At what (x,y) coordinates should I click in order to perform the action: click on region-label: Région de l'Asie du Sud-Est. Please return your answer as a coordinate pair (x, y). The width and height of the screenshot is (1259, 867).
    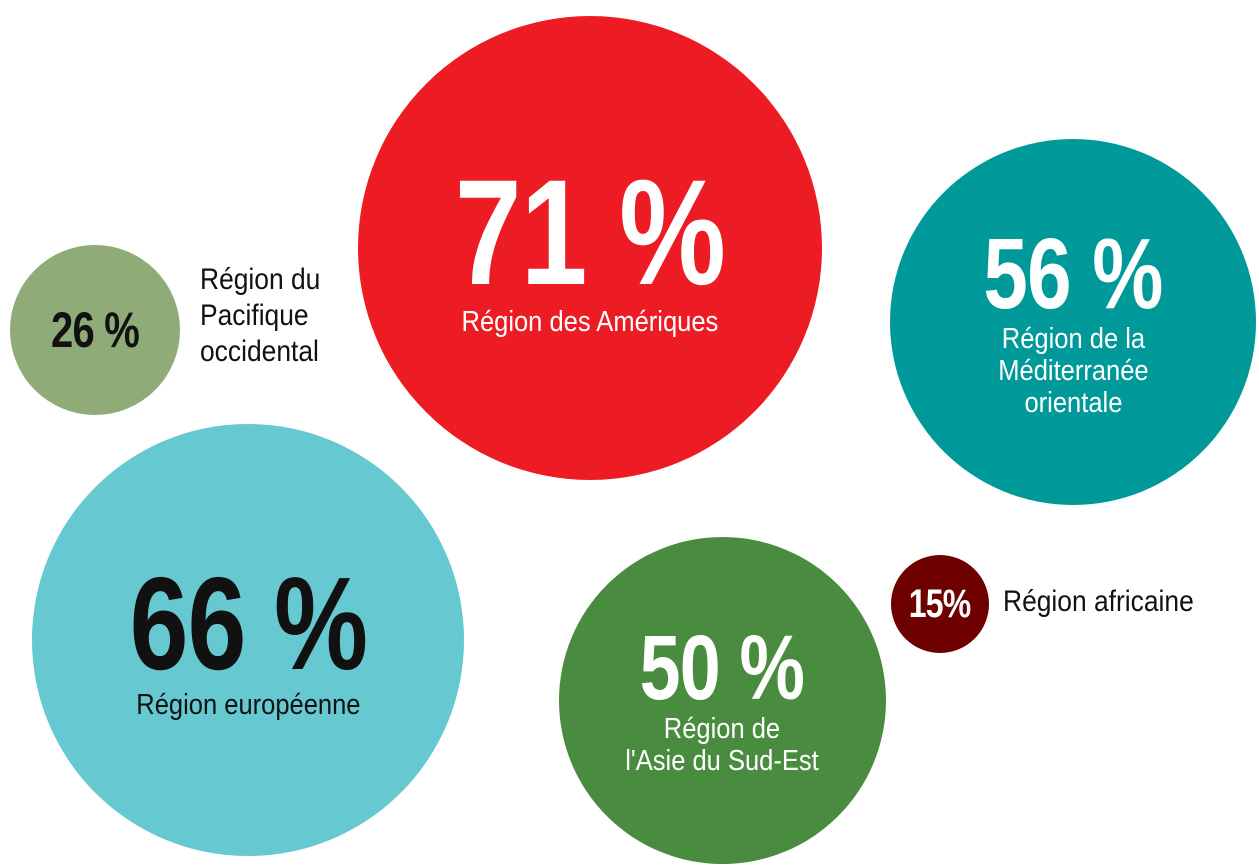
    Looking at the image, I should click on (722, 745).